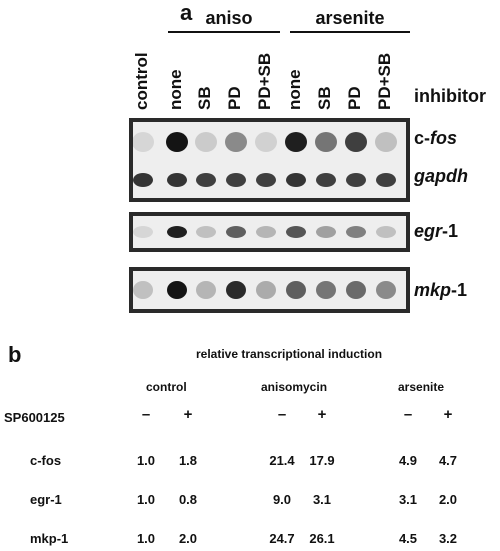 The height and width of the screenshot is (551, 500). I want to click on value-cell: 24.7, so click(282, 538).